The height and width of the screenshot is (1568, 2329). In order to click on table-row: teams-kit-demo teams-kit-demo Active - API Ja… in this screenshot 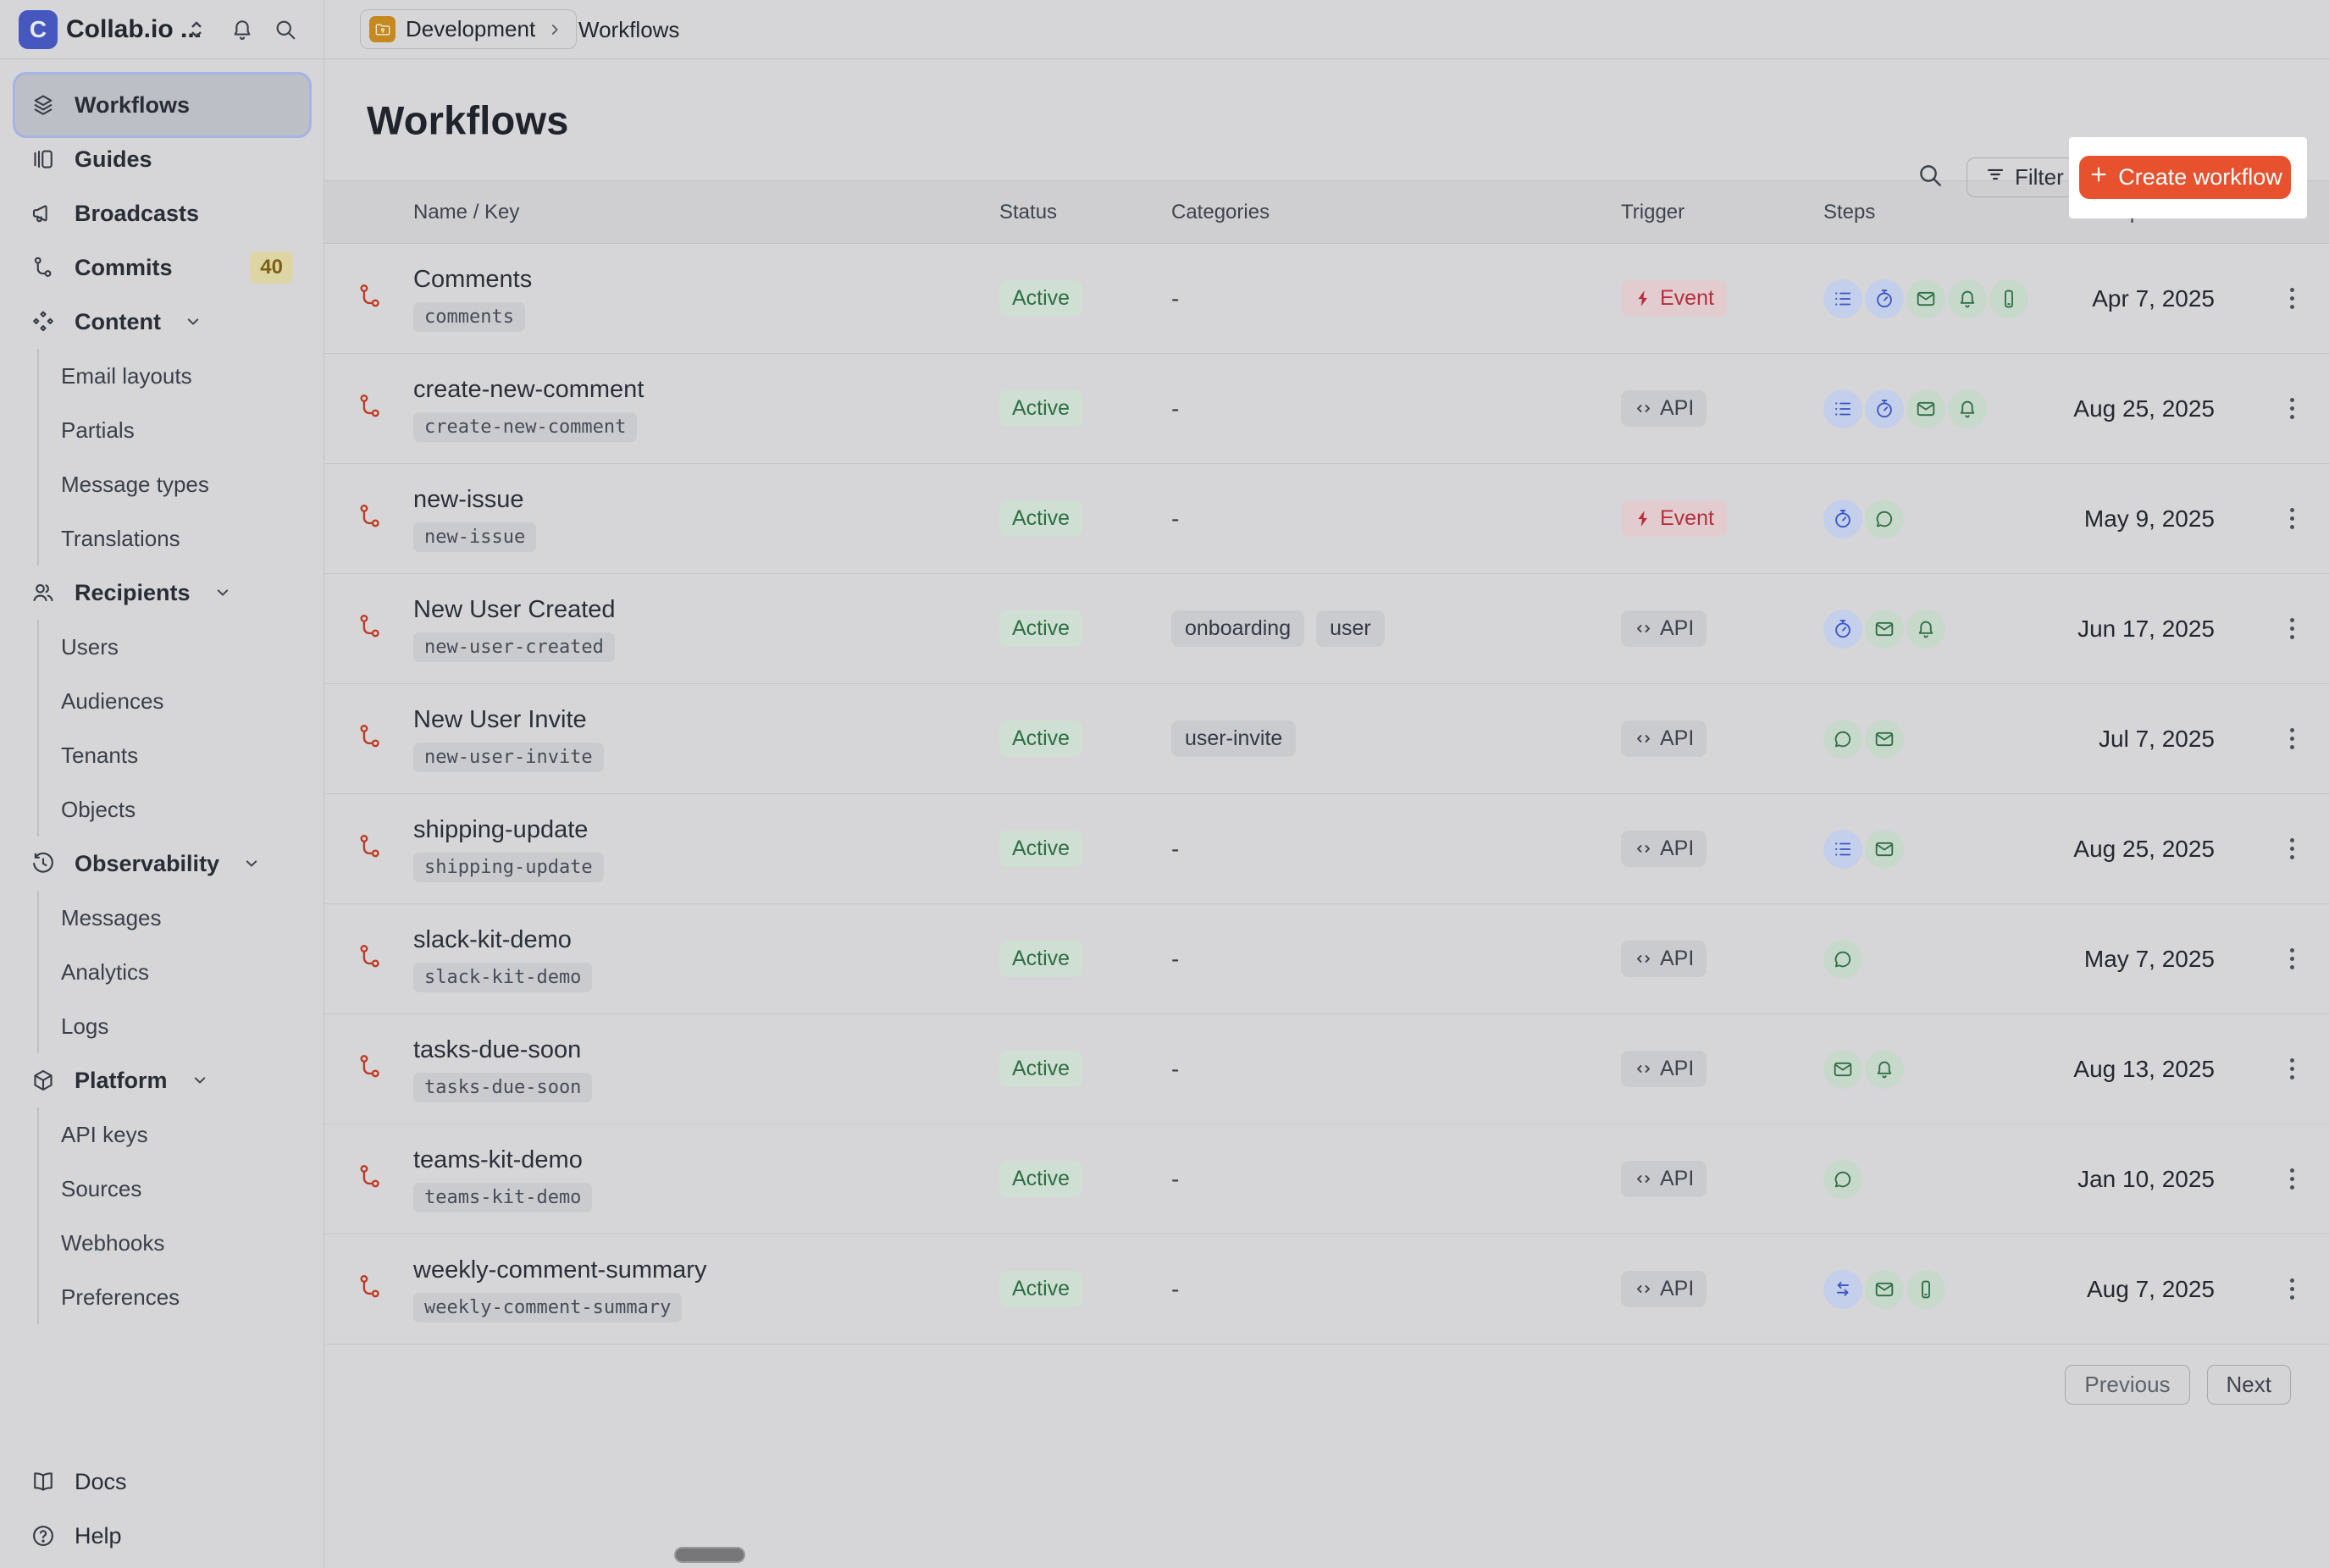, I will do `click(1327, 1179)`.